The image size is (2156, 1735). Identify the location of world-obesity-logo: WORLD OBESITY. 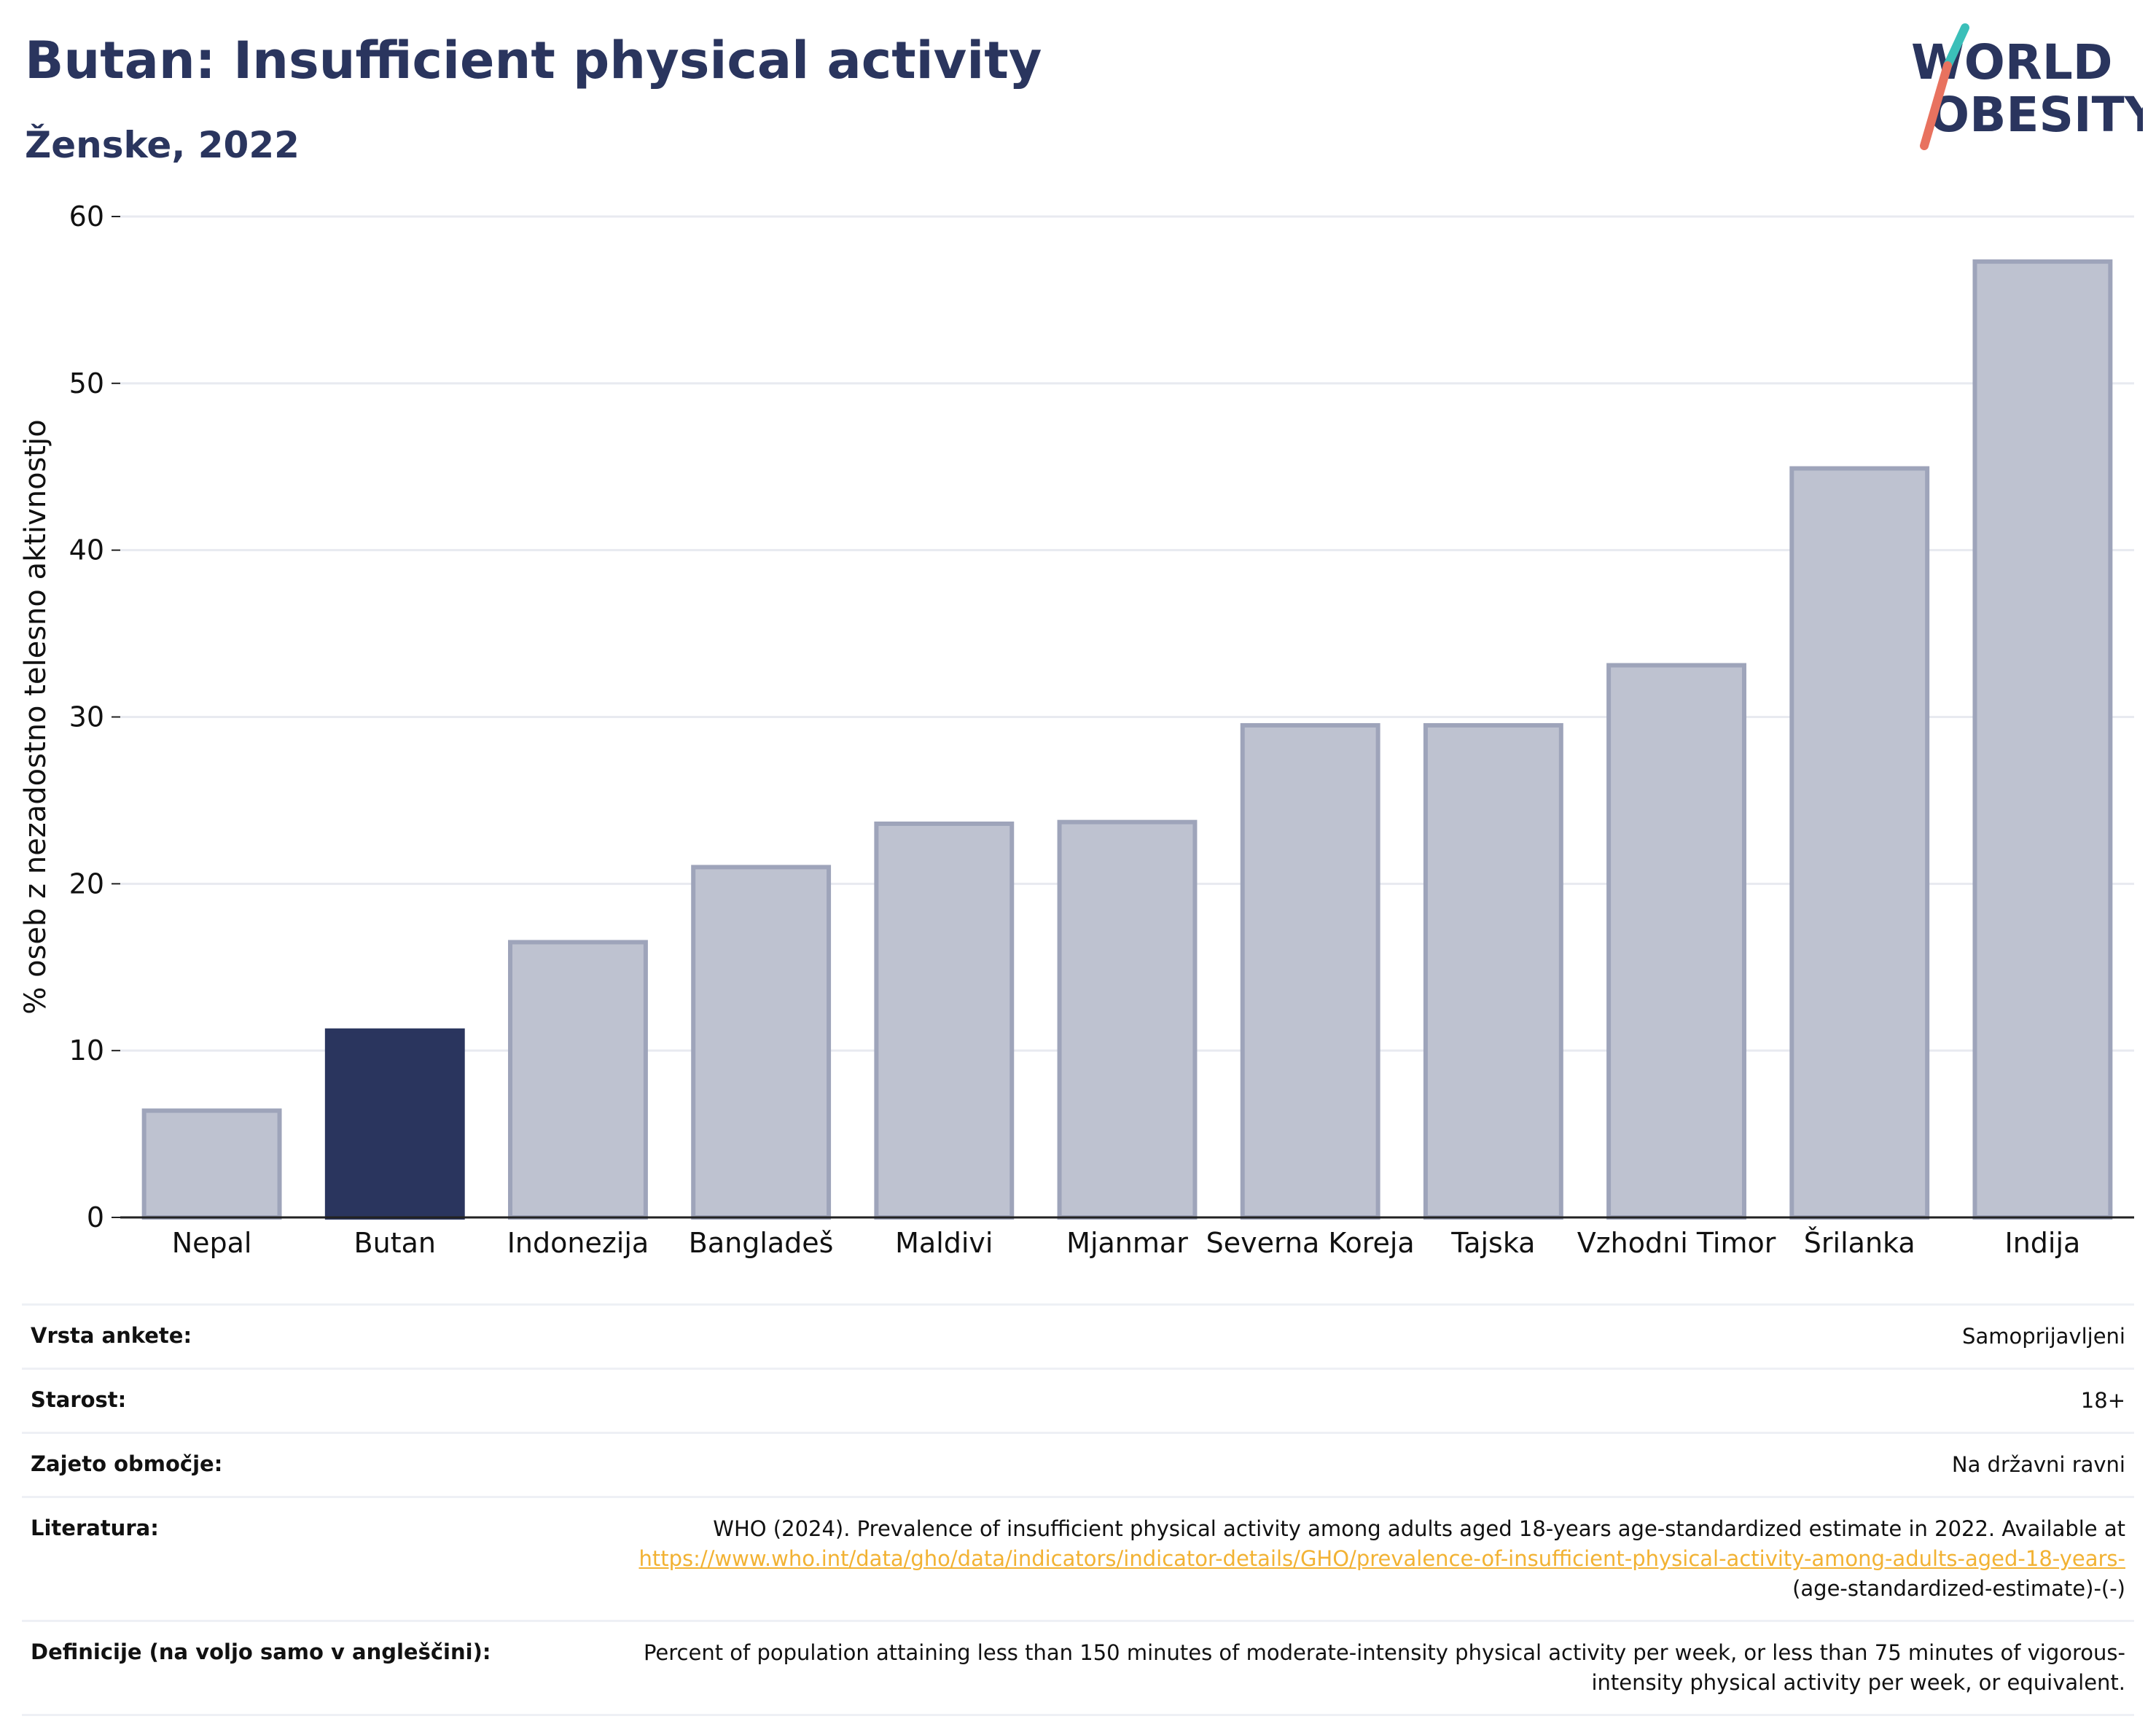
(2027, 86).